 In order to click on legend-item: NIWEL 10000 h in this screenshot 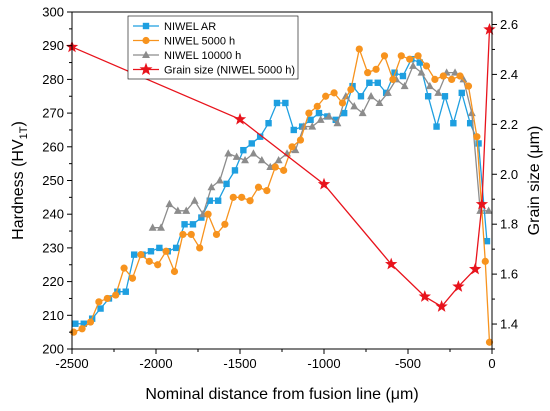, I will do `click(187, 56)`.